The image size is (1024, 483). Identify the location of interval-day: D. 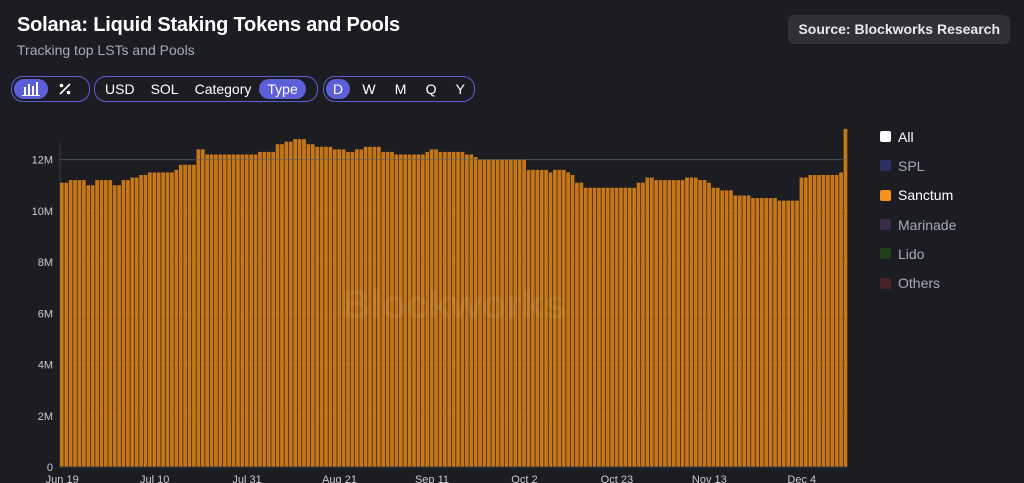
(338, 89).